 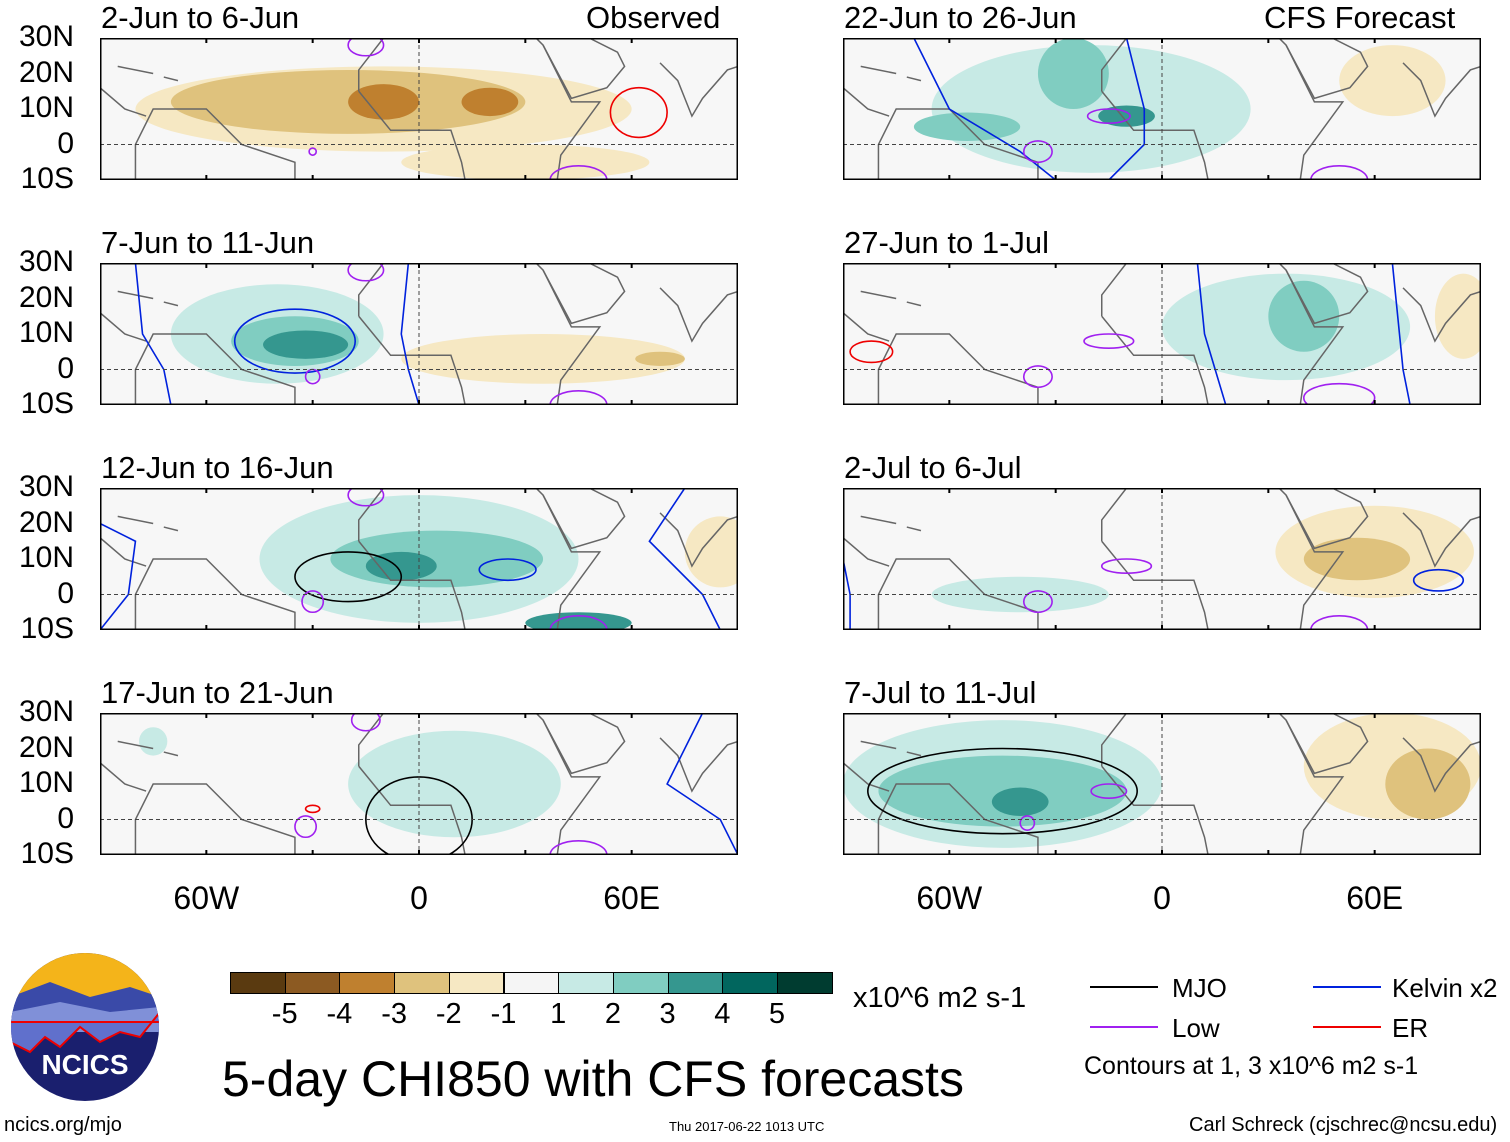 What do you see at coordinates (284, 1014) in the screenshot?
I see `colorbar-tick-label: -5` at bounding box center [284, 1014].